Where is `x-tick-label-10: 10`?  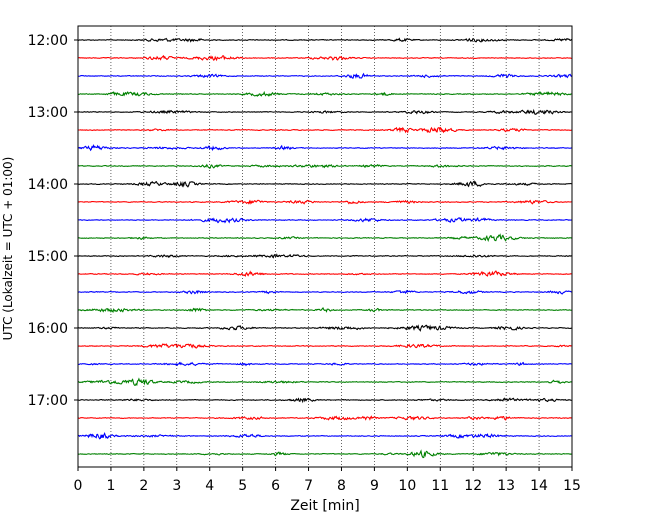
x-tick-label-10: 10 is located at coordinates (407, 486).